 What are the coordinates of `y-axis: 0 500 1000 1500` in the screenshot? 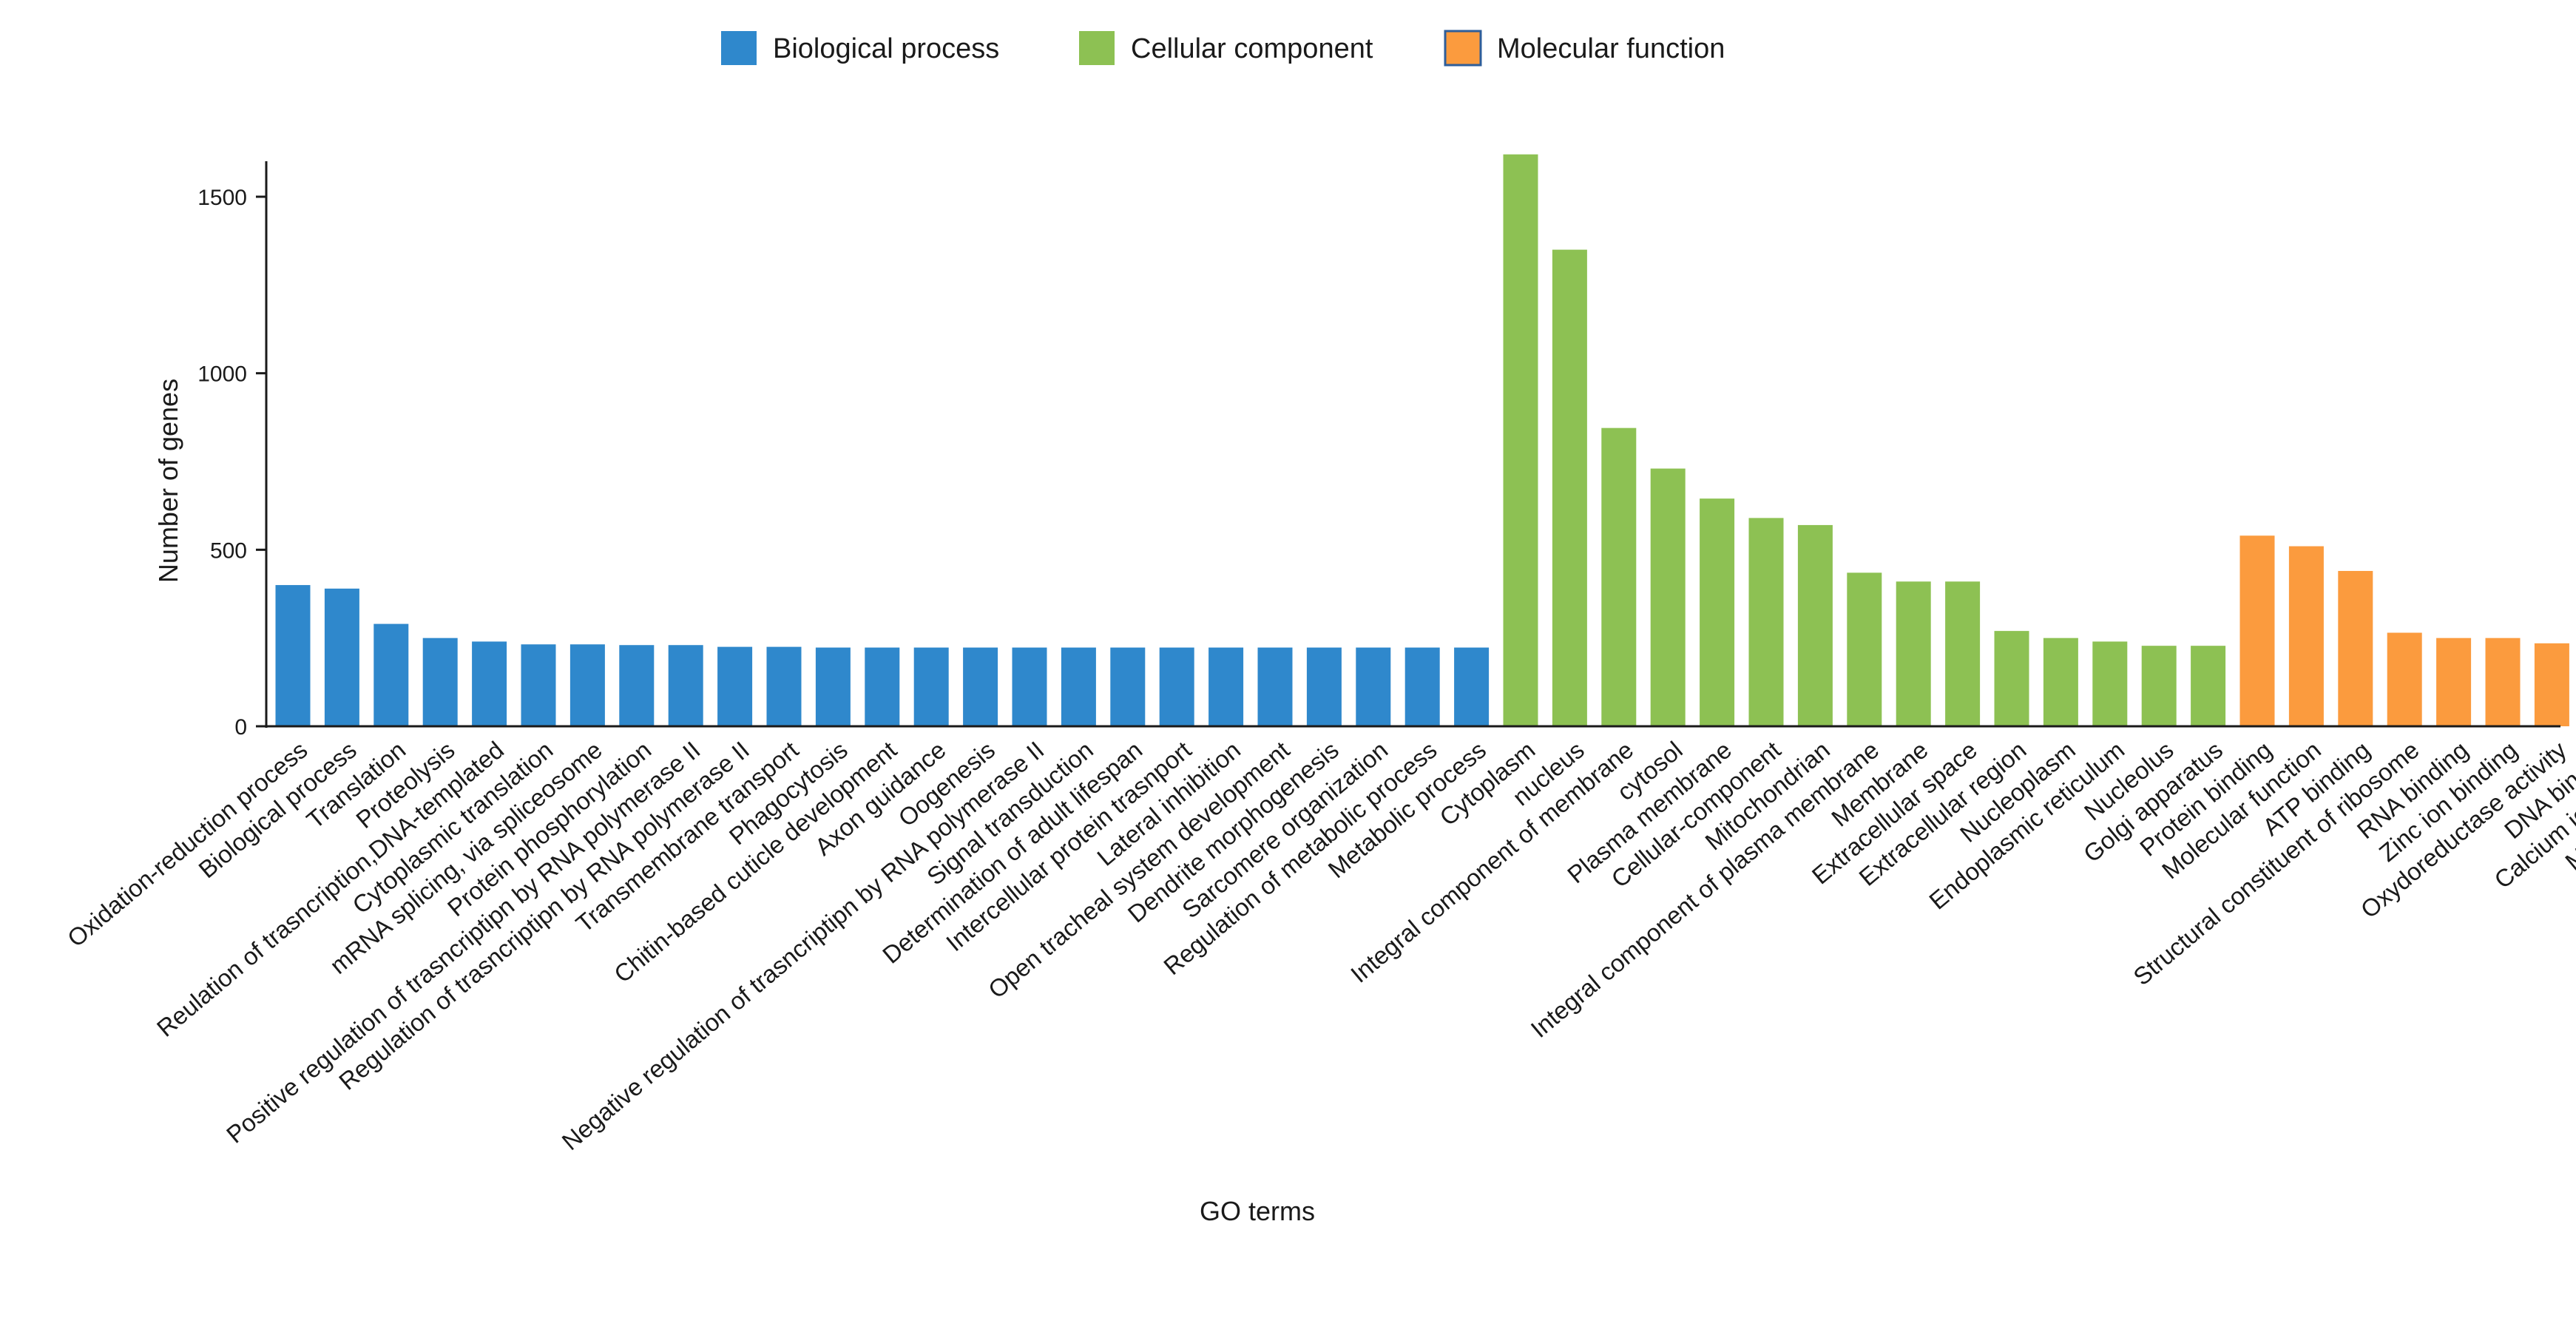 It's located at (231, 463).